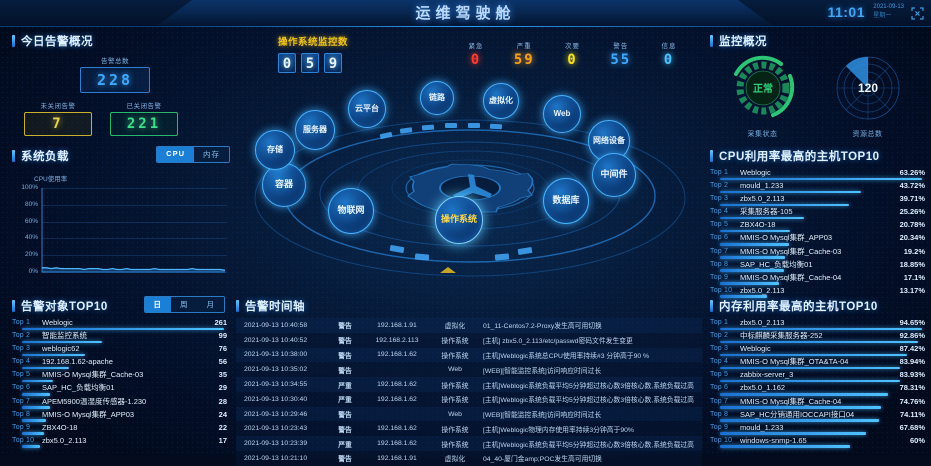 This screenshot has width=931, height=466. What do you see at coordinates (817, 200) in the screenshot?
I see `list-item: Top 3 zbx5.0_2.113 39.71%` at bounding box center [817, 200].